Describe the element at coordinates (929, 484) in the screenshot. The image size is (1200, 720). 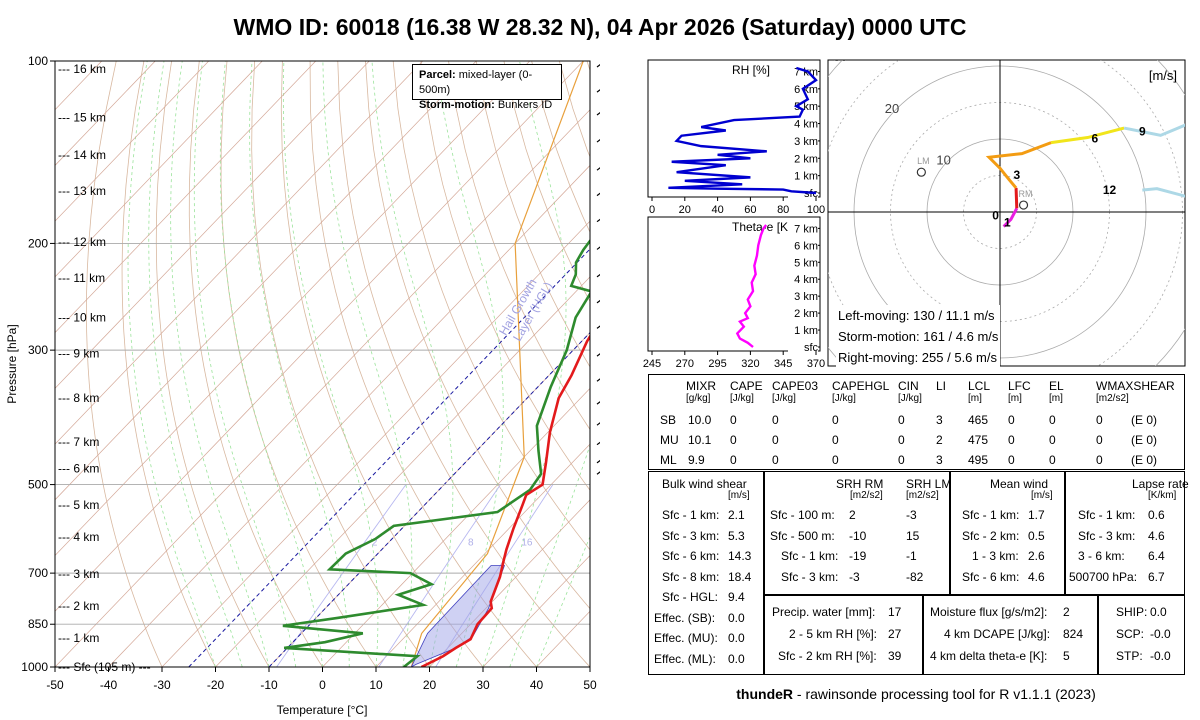
I see `srh-lm-title: SRH LM` at that location.